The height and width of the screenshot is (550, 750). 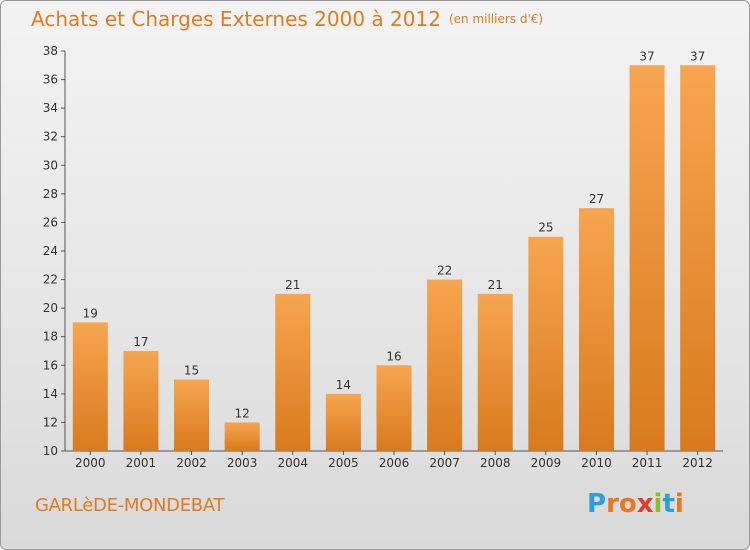 What do you see at coordinates (668, 504) in the screenshot?
I see `logo-letter: t` at bounding box center [668, 504].